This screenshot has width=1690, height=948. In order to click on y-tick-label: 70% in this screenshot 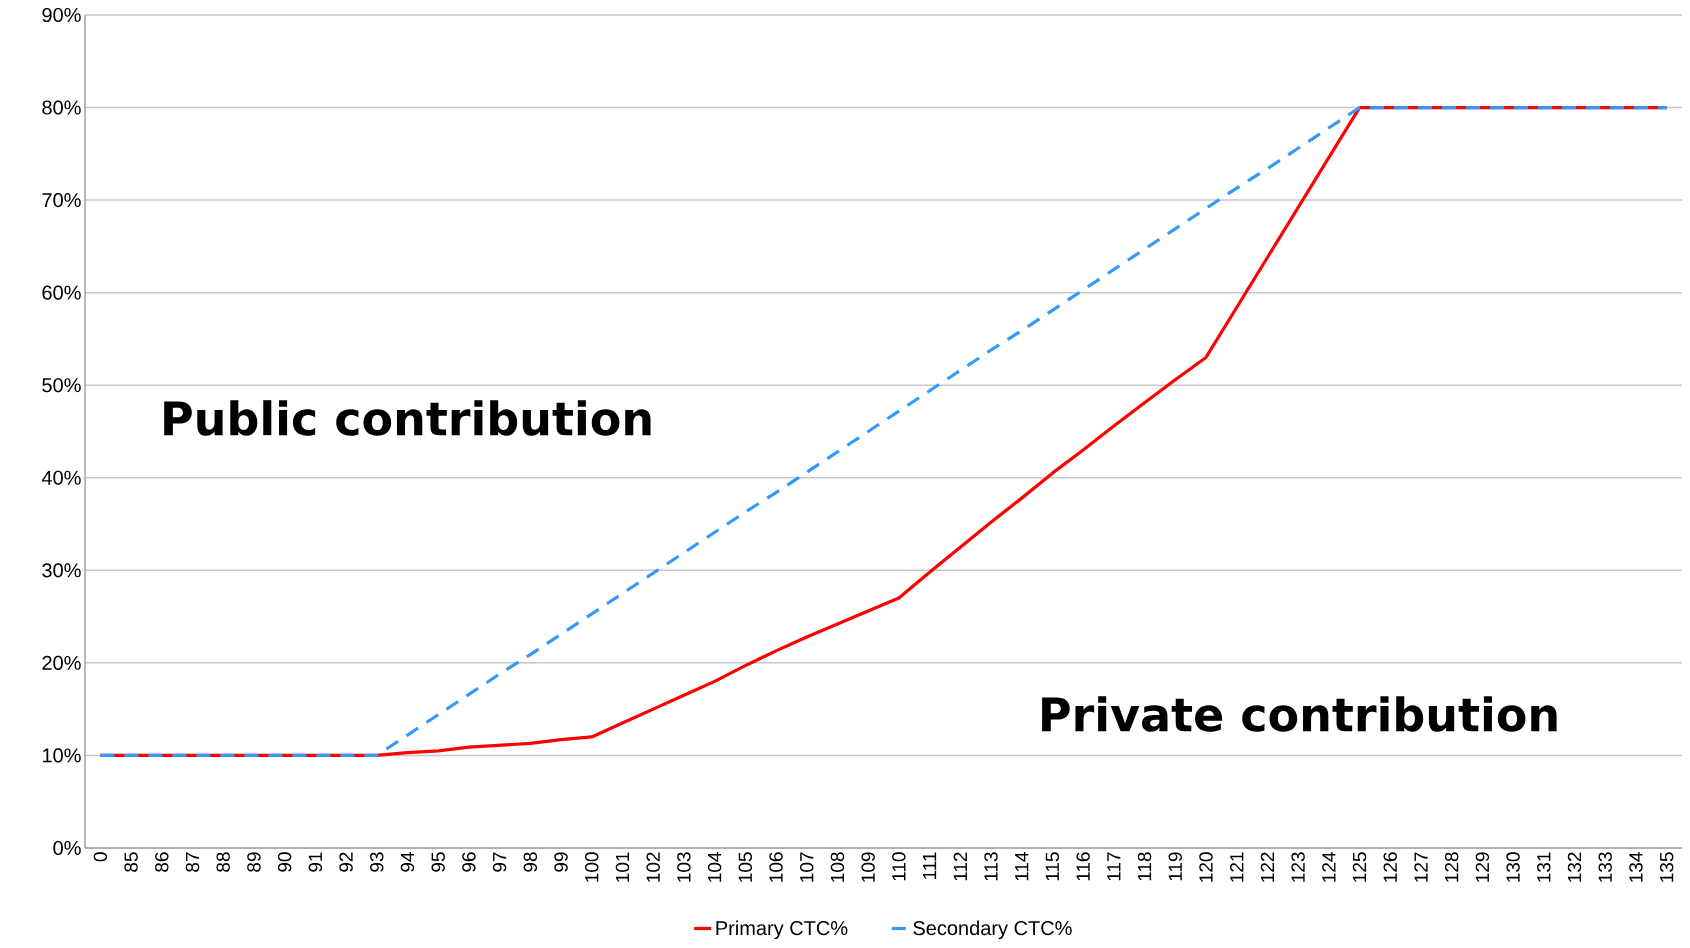, I will do `click(61, 200)`.